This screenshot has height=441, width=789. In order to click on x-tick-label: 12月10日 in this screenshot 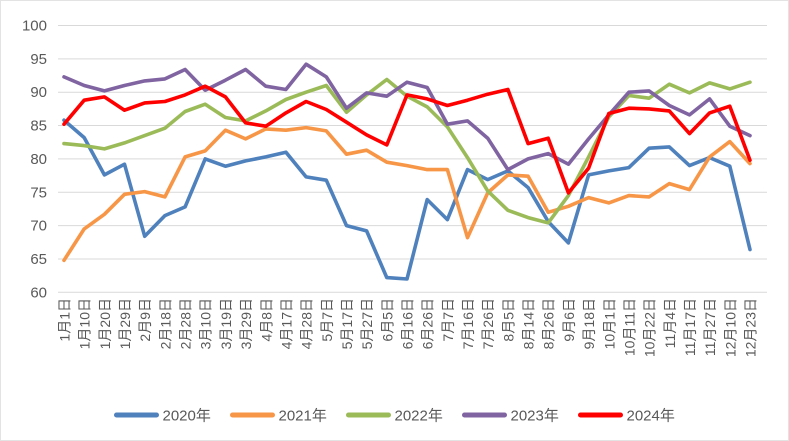, I will do `click(730, 327)`.